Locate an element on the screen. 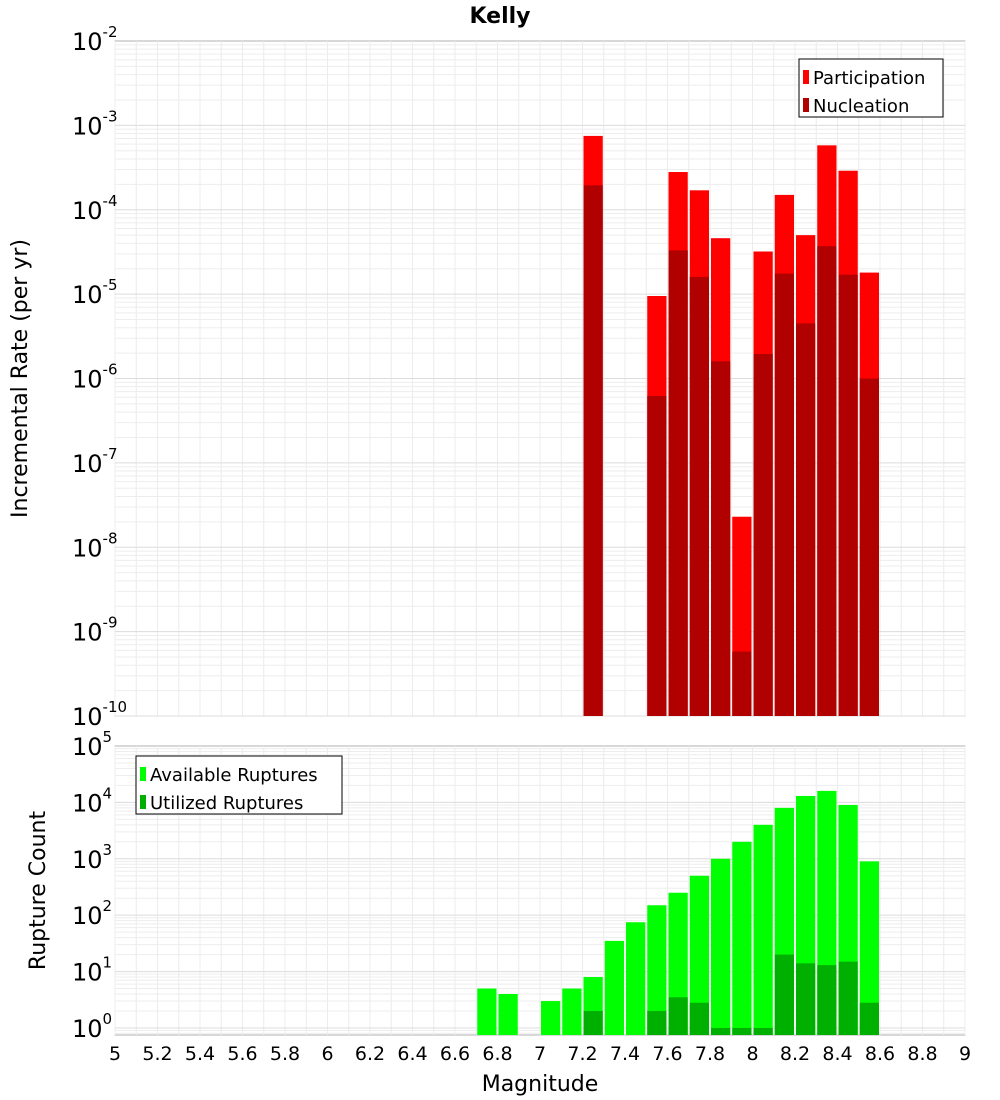 This screenshot has height=1100, width=1000. chart-title: Kelly is located at coordinates (499, 16).